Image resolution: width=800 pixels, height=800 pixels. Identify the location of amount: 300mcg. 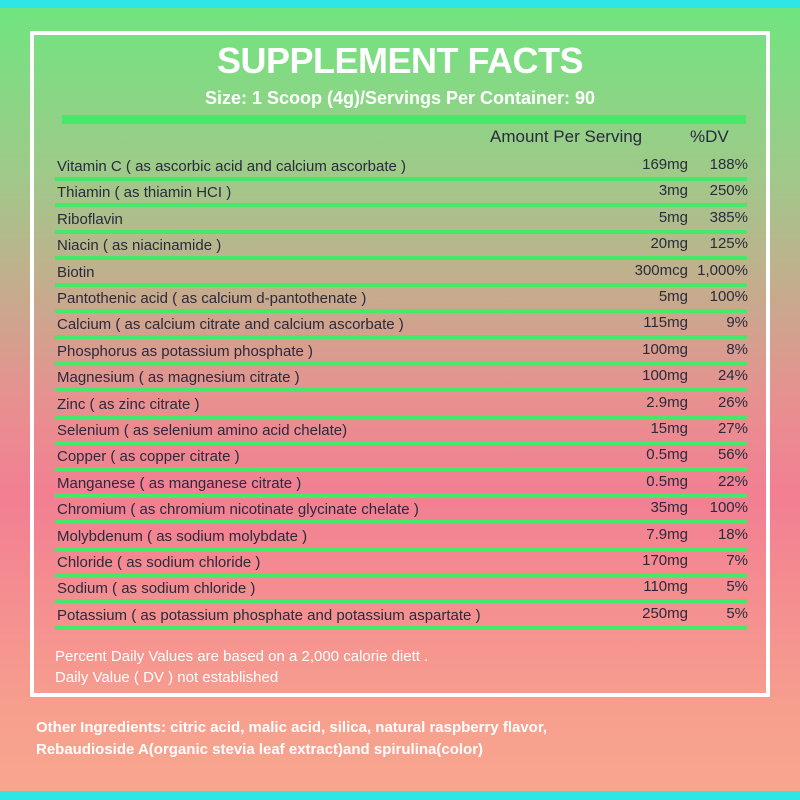
(661, 270).